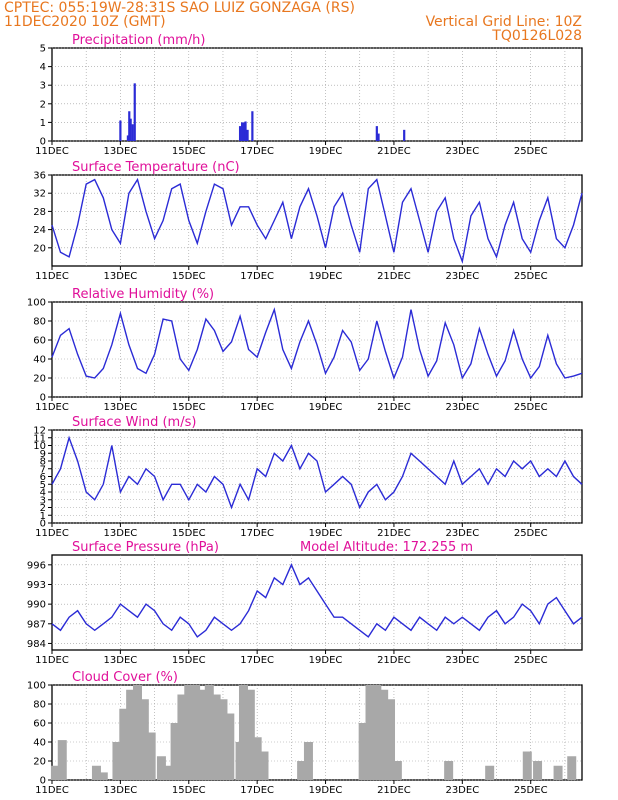  What do you see at coordinates (39, 446) in the screenshot?
I see `y-tick-label: 10` at bounding box center [39, 446].